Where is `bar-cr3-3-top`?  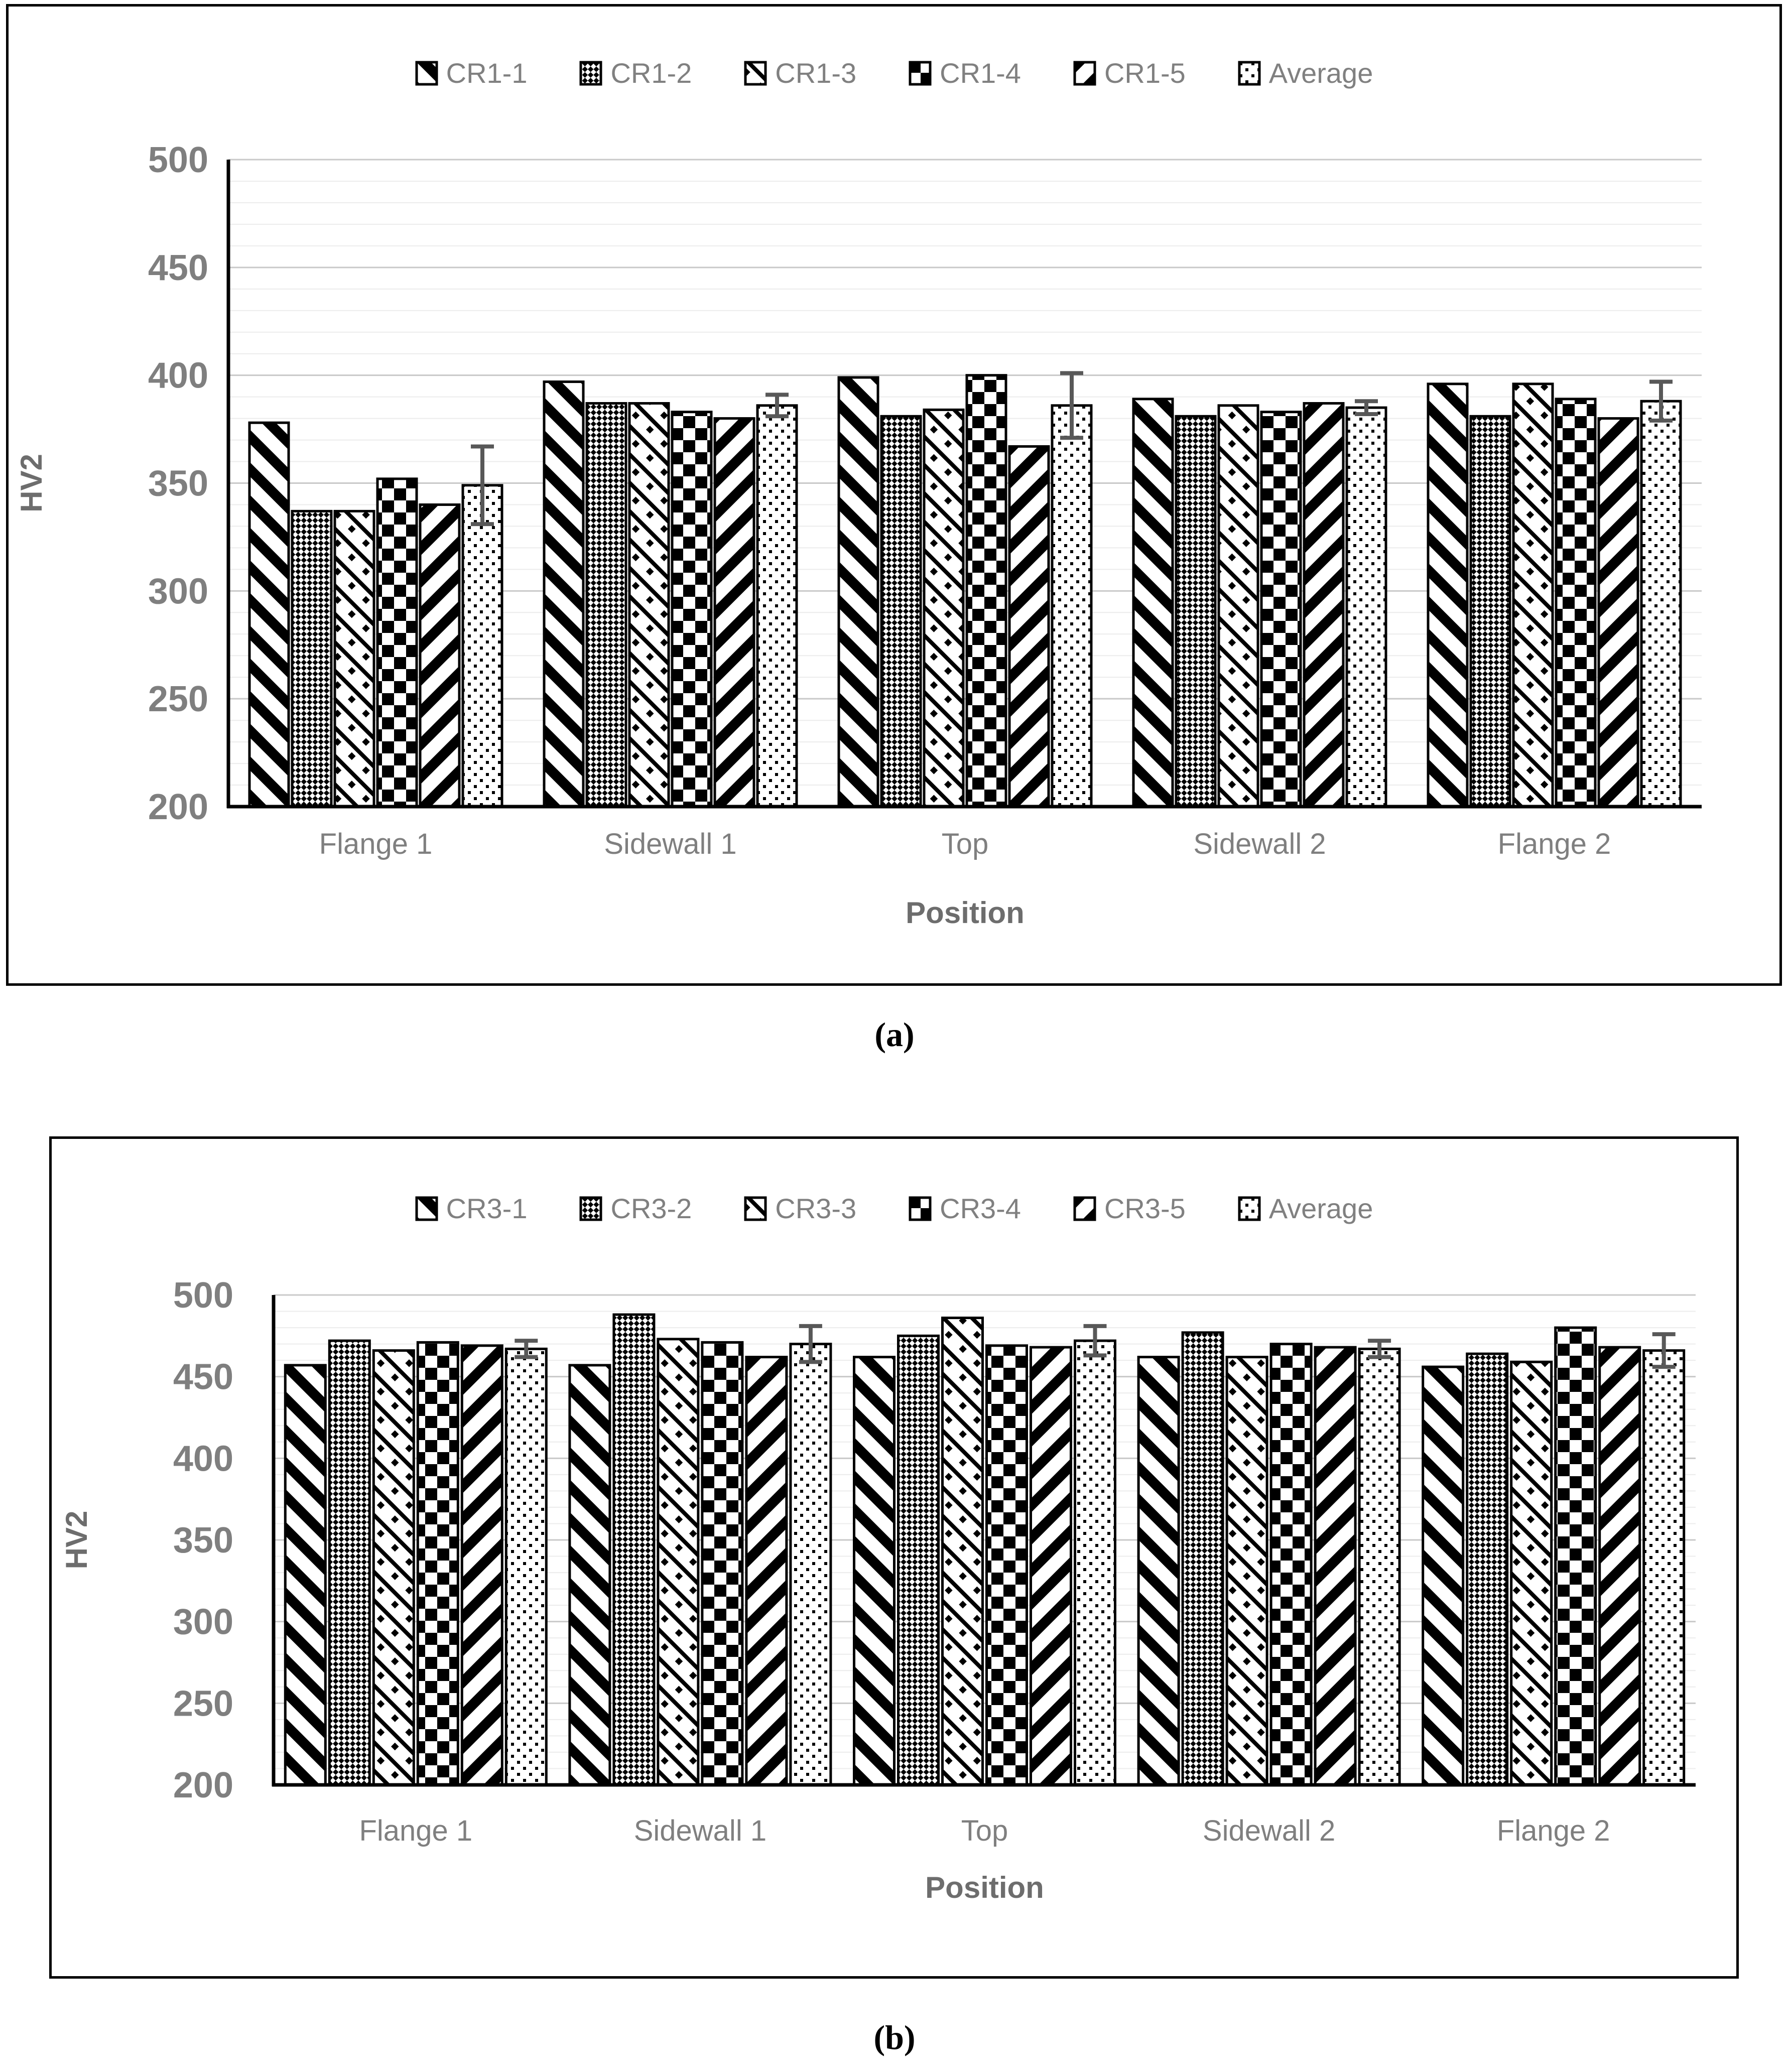
bar-cr3-3-top is located at coordinates (962, 1551).